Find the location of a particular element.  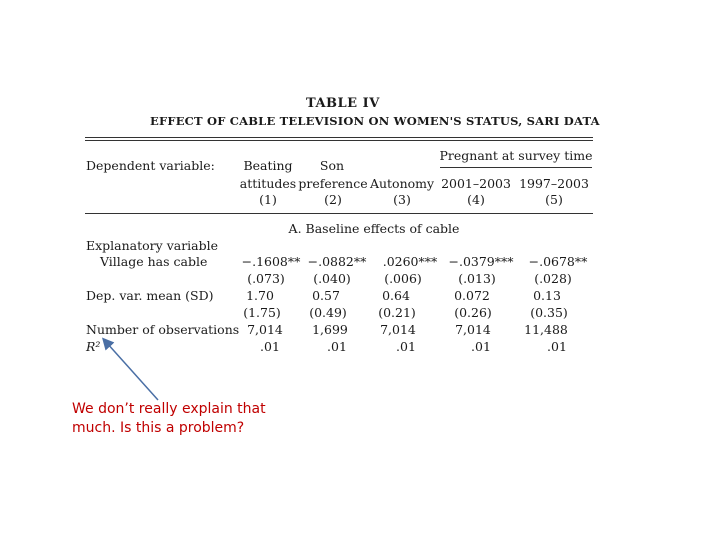

r2-col1: .01 is located at coordinates (270, 346).